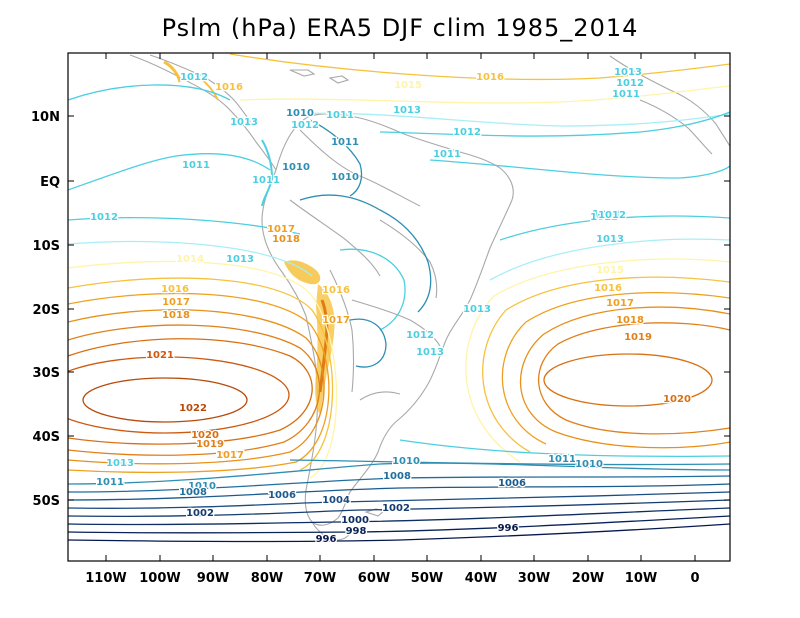 The width and height of the screenshot is (800, 618). What do you see at coordinates (282, 495) in the screenshot?
I see `contour-label: 1006` at bounding box center [282, 495].